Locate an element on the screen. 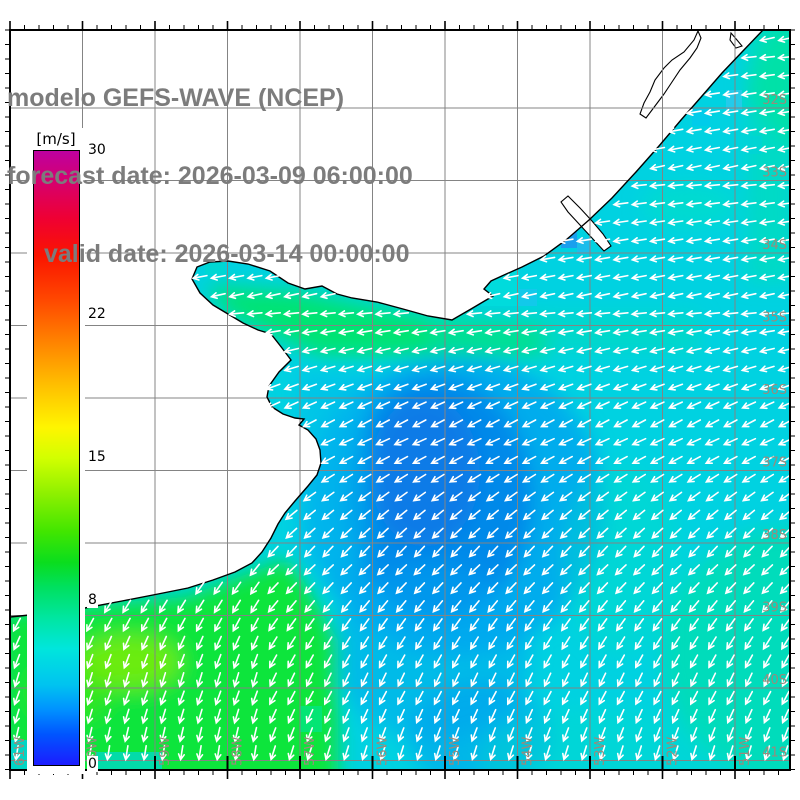 The height and width of the screenshot is (800, 800). latitude-label: 40S is located at coordinates (774, 680).